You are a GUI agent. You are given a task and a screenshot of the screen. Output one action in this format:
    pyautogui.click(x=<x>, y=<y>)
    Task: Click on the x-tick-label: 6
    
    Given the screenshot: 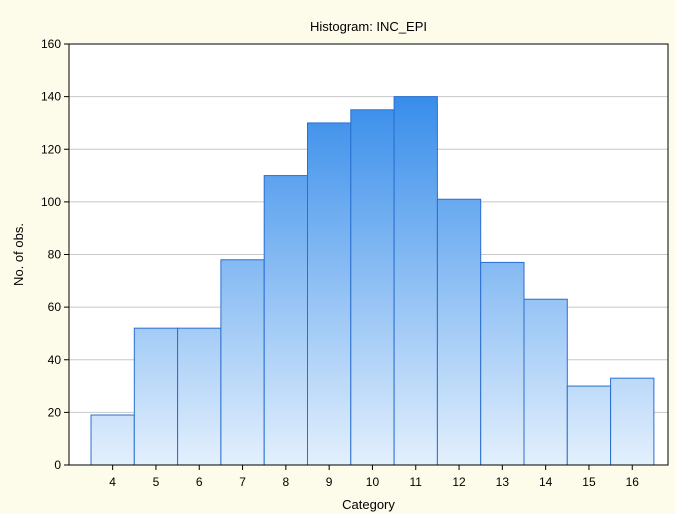 What is the action you would take?
    pyautogui.click(x=199, y=482)
    